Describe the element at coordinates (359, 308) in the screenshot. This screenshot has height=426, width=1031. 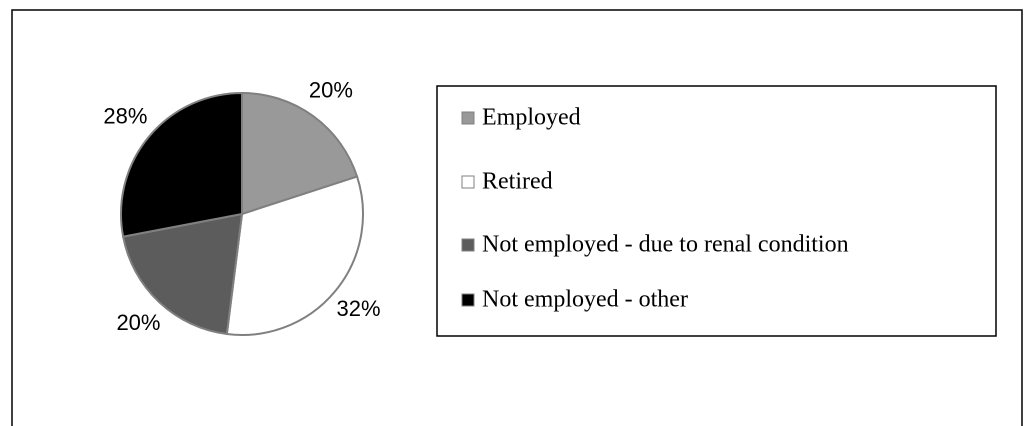
I see `slice-label: 32%` at that location.